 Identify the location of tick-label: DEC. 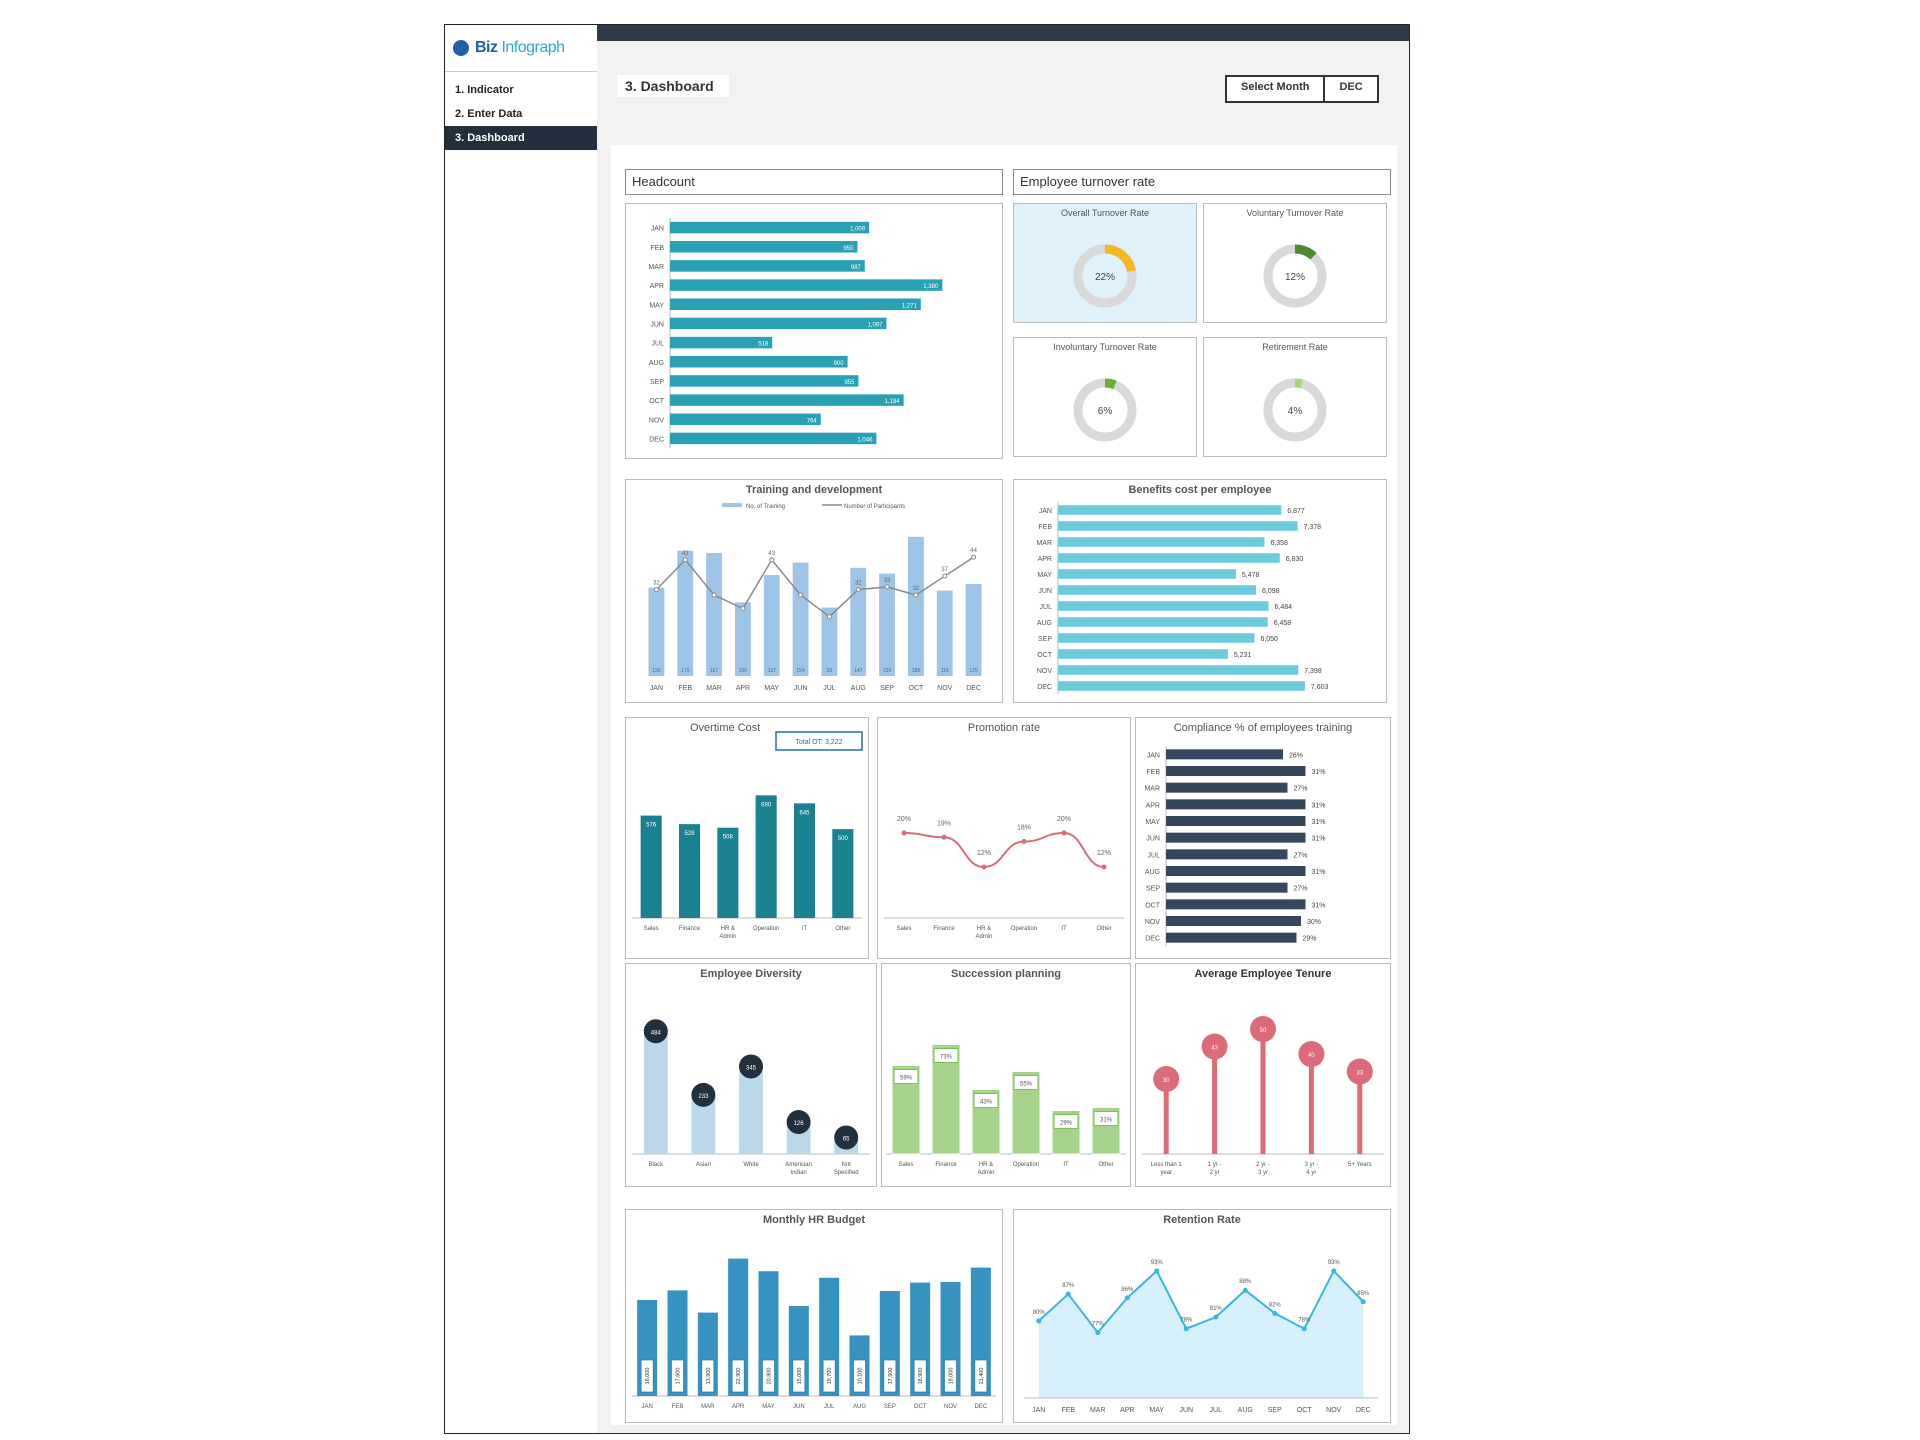
(973, 688).